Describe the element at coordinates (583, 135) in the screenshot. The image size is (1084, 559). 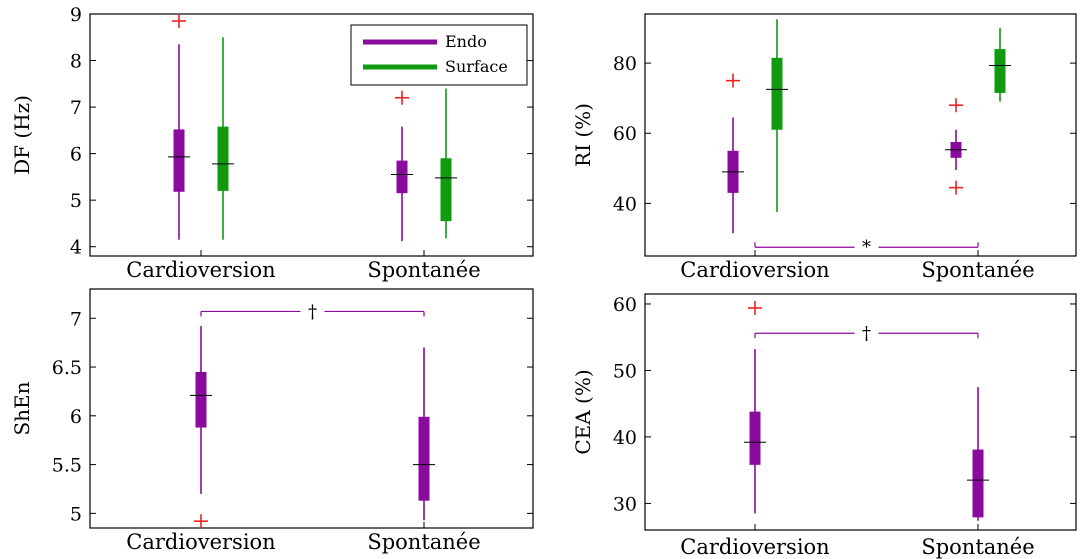
I see `y-axis-label: RI (%)` at that location.